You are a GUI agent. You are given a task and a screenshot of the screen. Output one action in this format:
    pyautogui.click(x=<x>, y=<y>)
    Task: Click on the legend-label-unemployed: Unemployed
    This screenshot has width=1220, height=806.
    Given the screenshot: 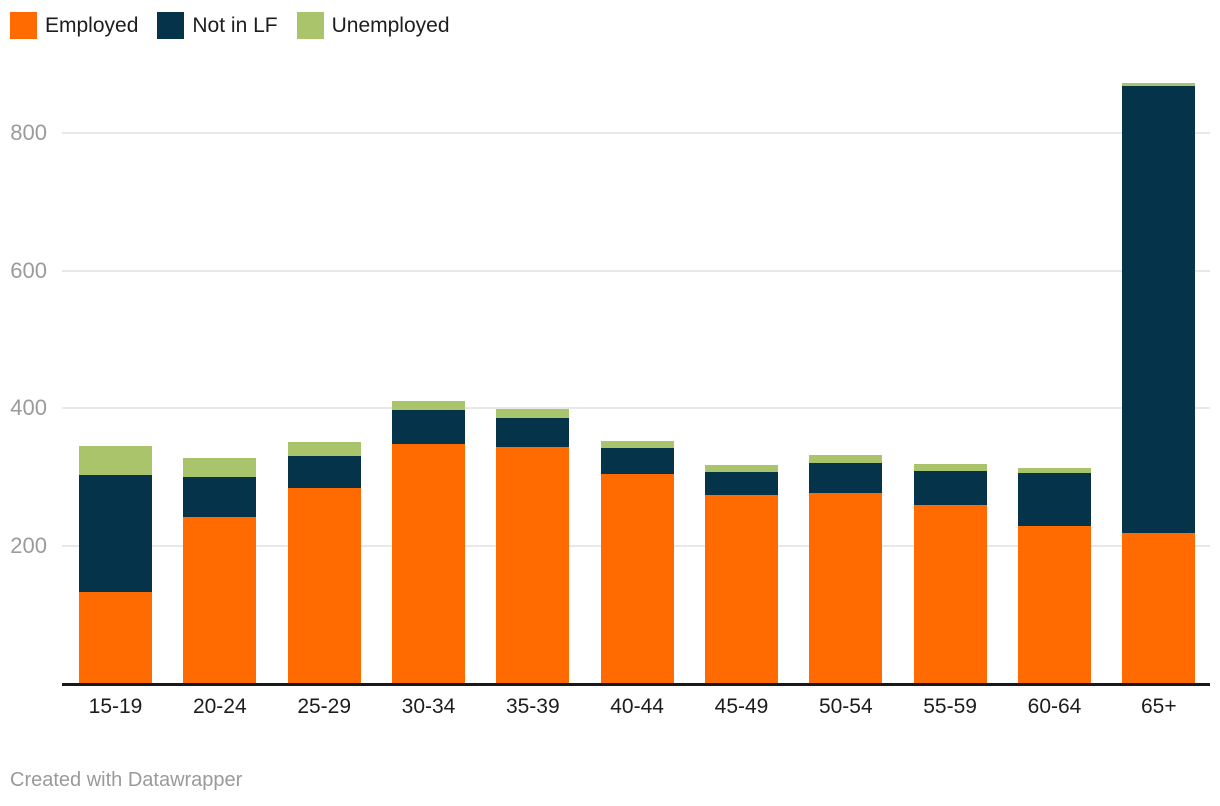 What is the action you would take?
    pyautogui.click(x=390, y=25)
    